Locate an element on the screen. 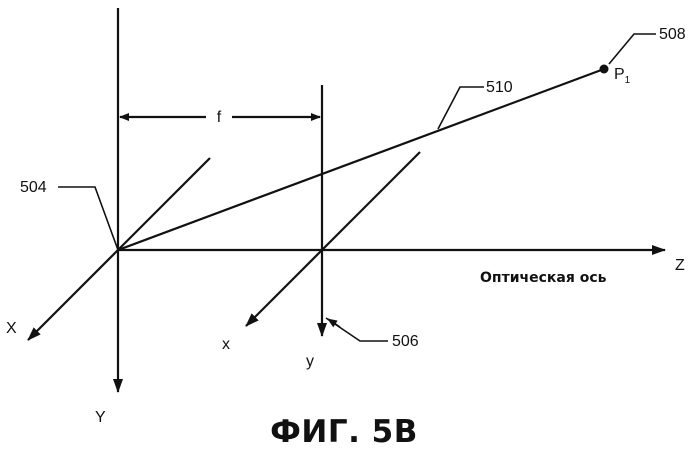 The image size is (700, 450). axis-label-Y: Y is located at coordinates (100, 417).